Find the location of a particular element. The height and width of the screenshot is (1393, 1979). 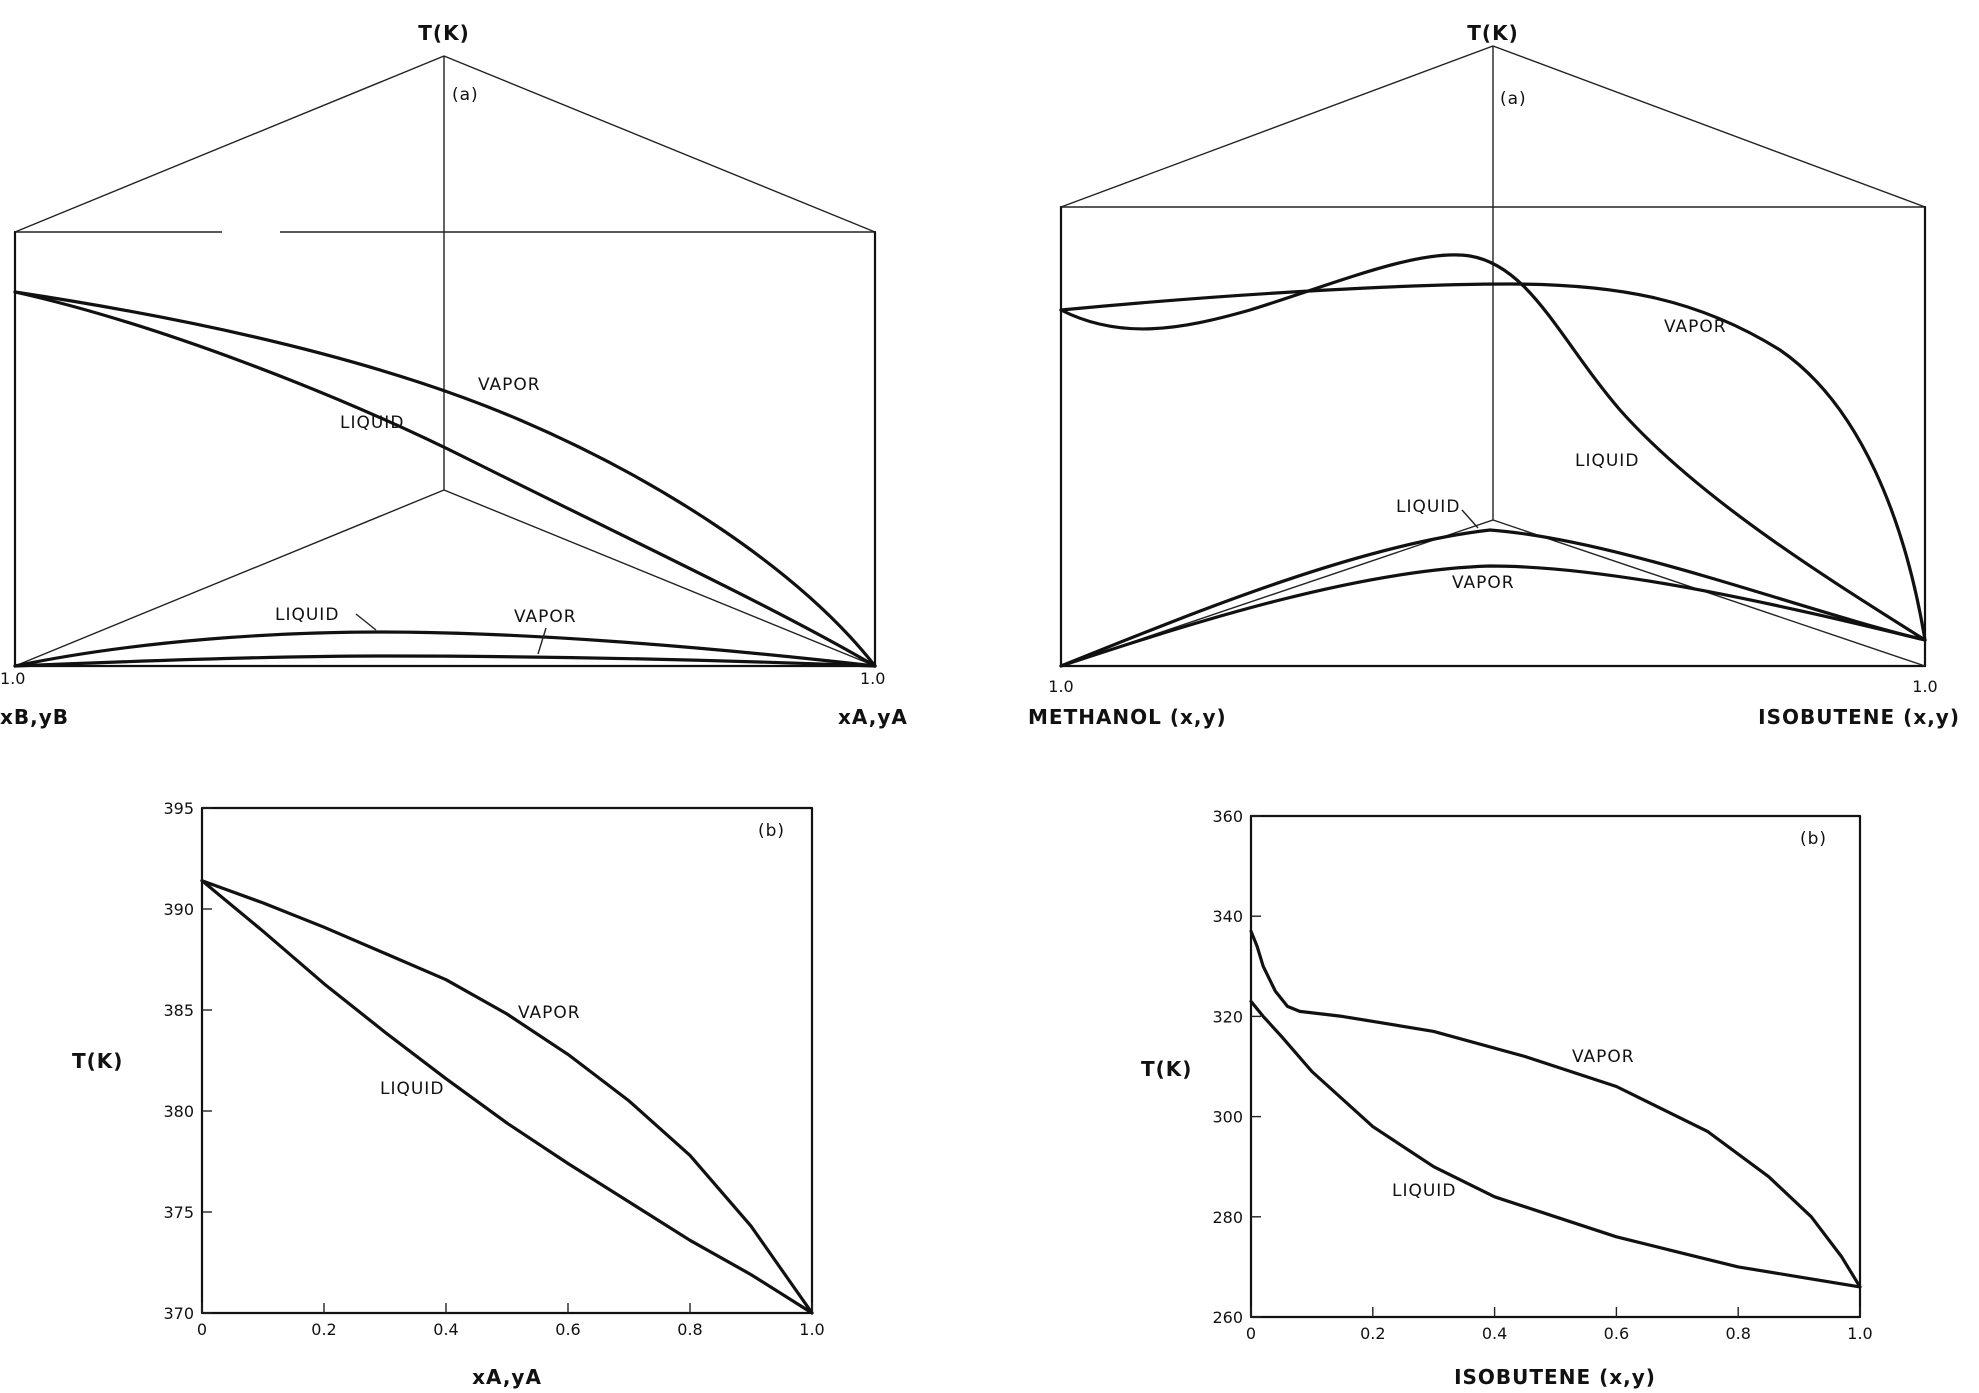

y-tick-label: 370 is located at coordinates (178, 1313).